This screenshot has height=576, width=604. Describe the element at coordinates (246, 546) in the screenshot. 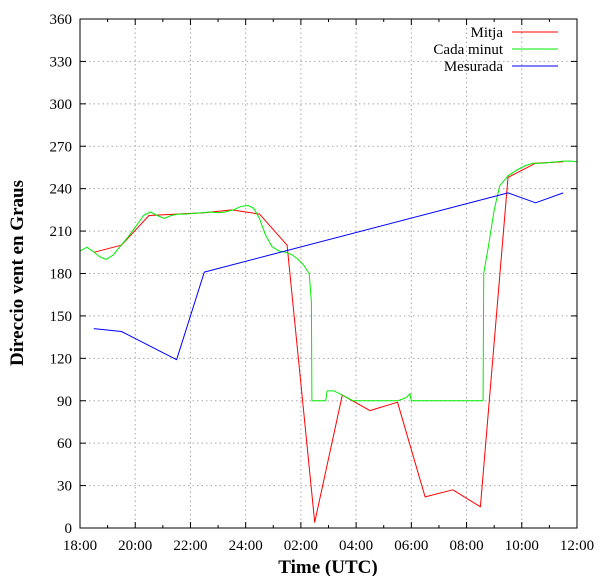

I see `x-tick-label: 24:00` at that location.